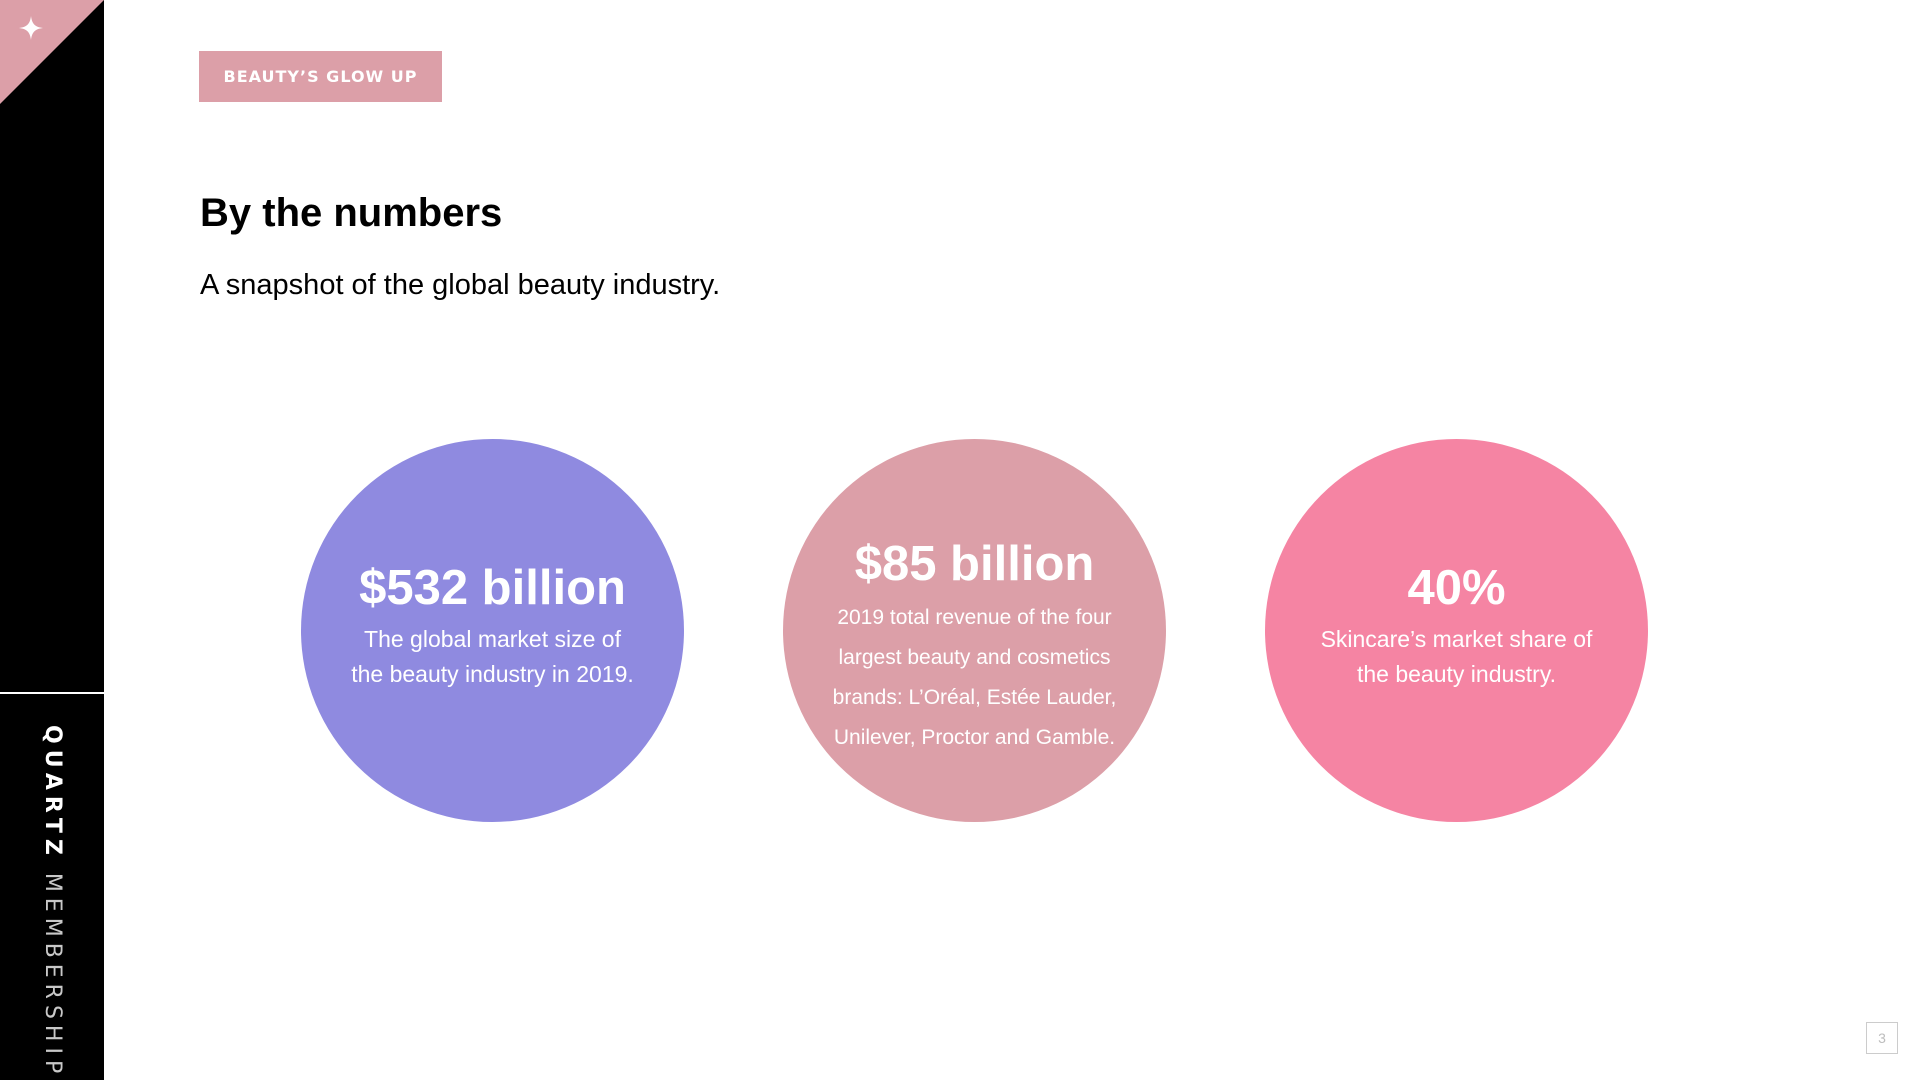  I want to click on sidebar: QUARTZ MEMBERSHIP, so click(52, 540).